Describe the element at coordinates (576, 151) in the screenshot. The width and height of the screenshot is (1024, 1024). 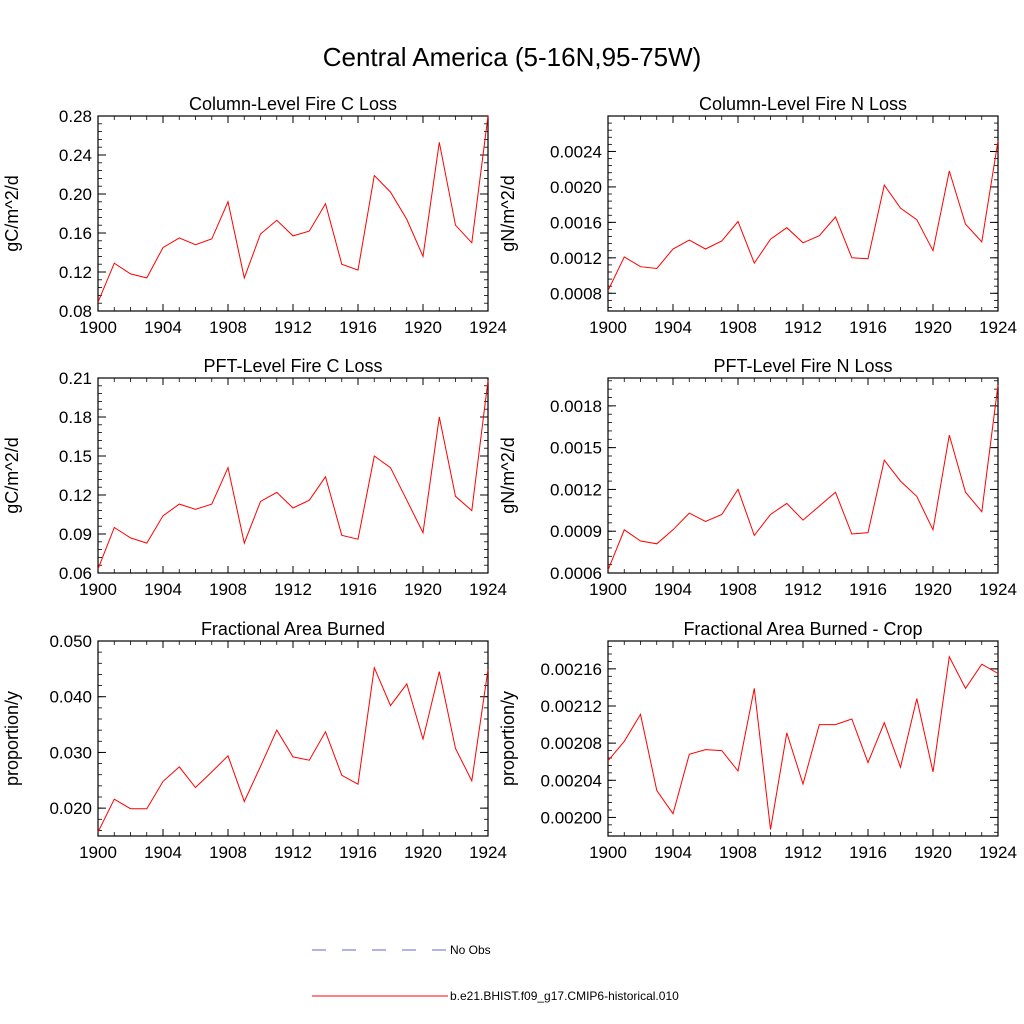
I see `y-tick-label: 0.0024` at that location.